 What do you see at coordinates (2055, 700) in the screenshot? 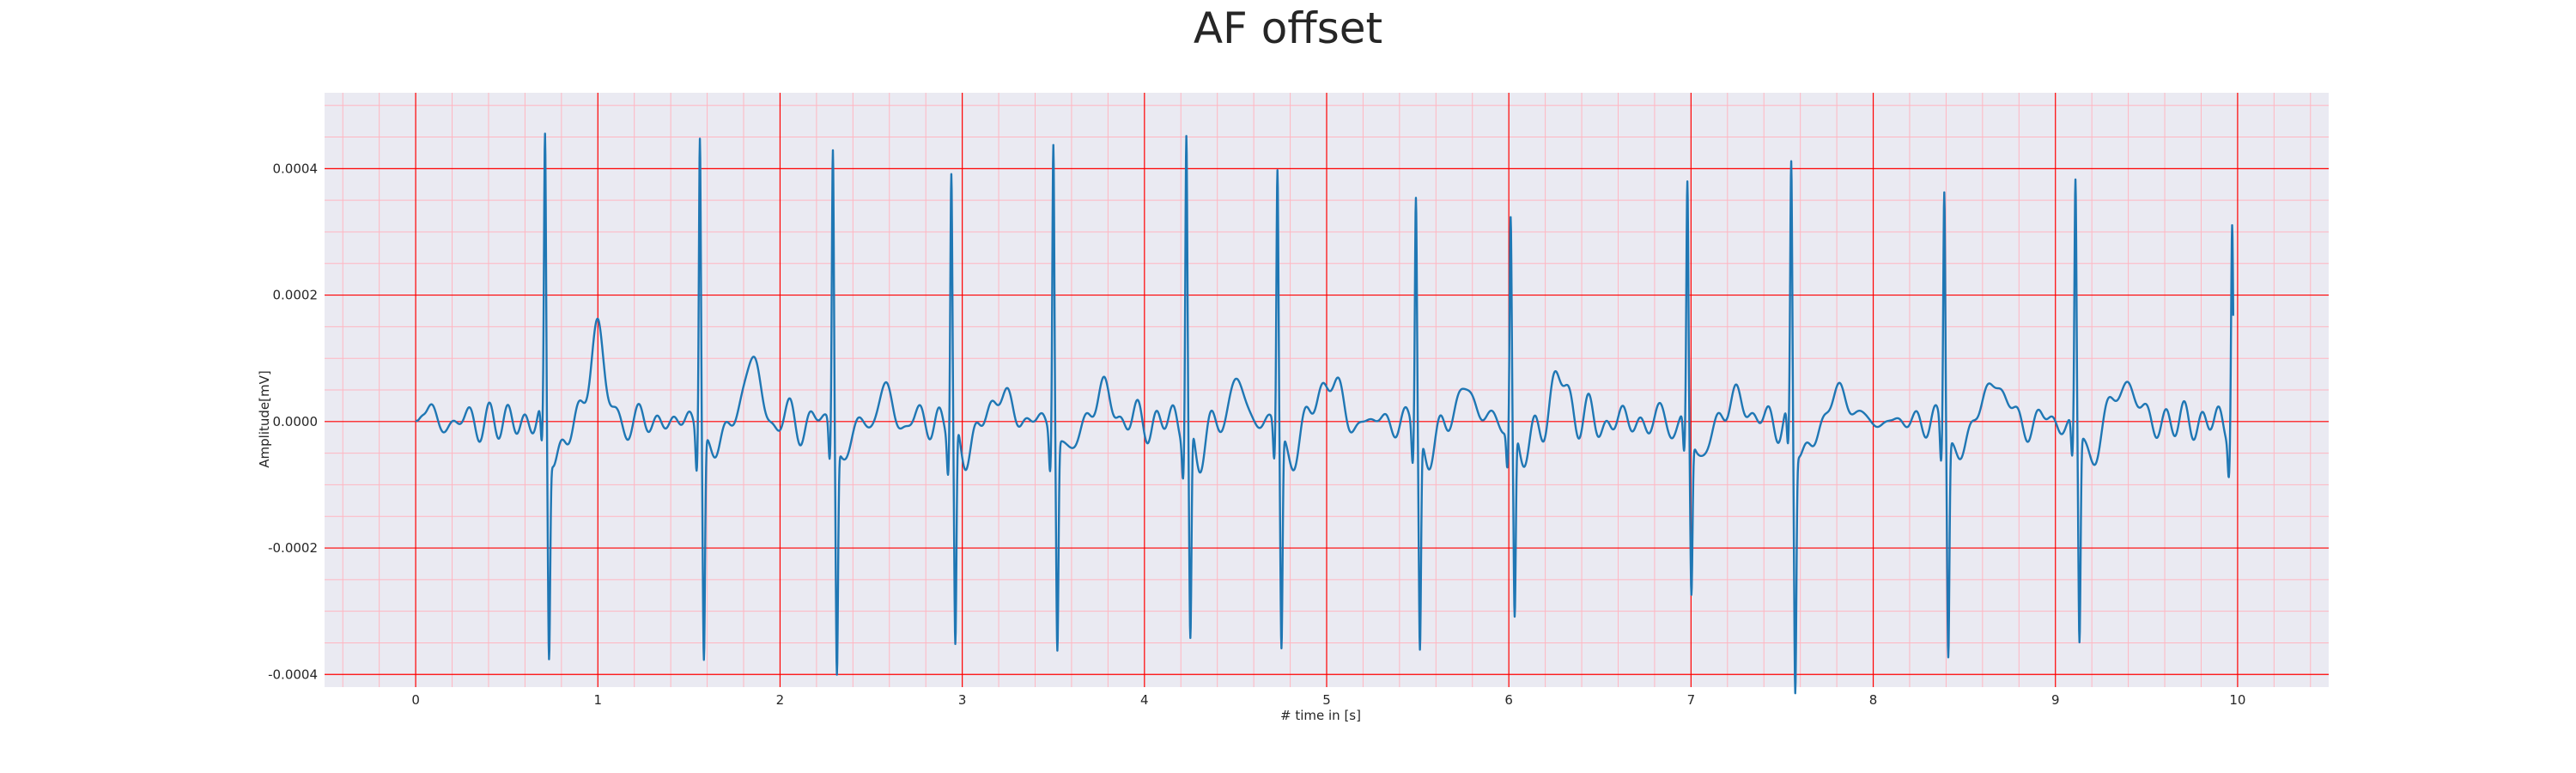
I see `x-tick-label: 9` at bounding box center [2055, 700].